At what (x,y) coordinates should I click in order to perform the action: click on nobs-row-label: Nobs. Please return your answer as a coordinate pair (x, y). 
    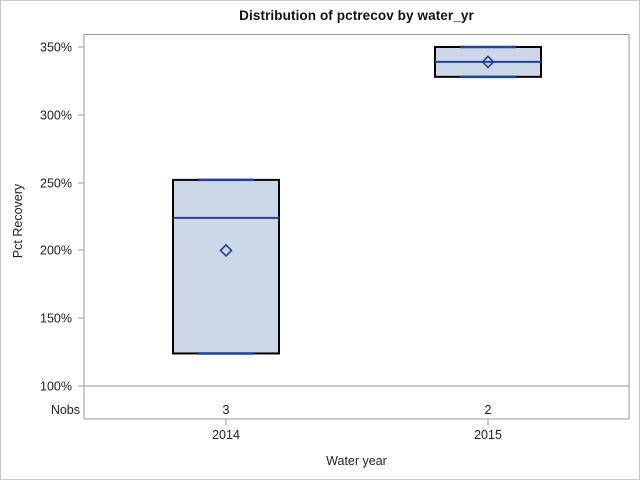
    Looking at the image, I should click on (65, 410).